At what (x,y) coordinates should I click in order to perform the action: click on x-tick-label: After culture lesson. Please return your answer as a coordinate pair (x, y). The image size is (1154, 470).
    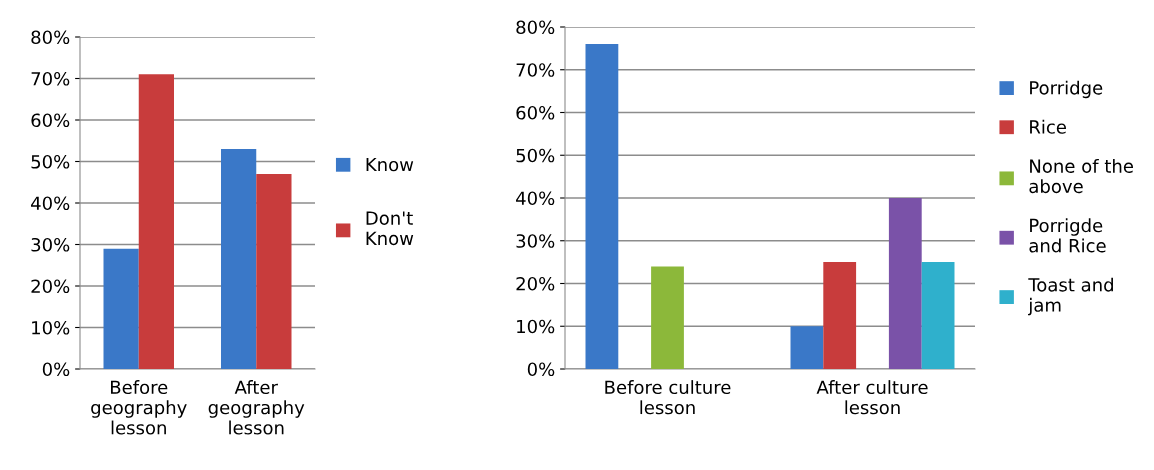
    Looking at the image, I should click on (872, 397).